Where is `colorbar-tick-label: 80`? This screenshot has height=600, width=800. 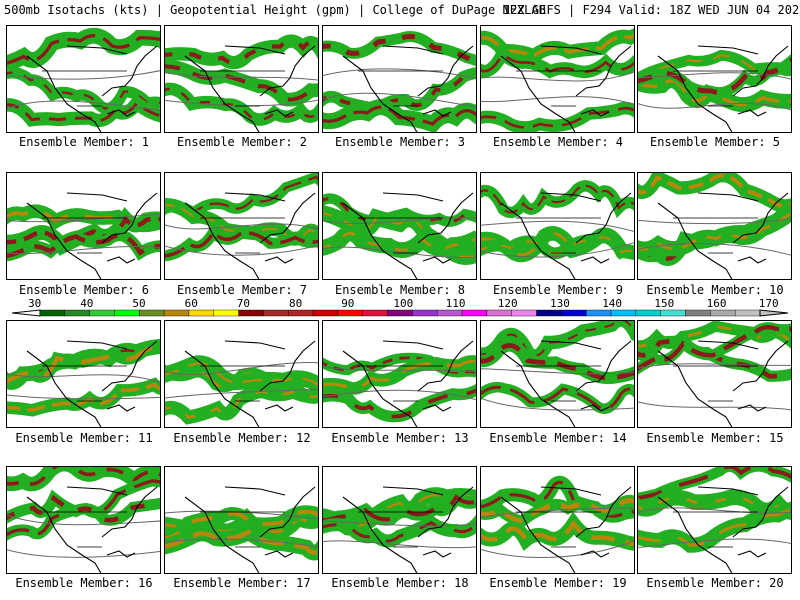 colorbar-tick-label: 80 is located at coordinates (296, 303).